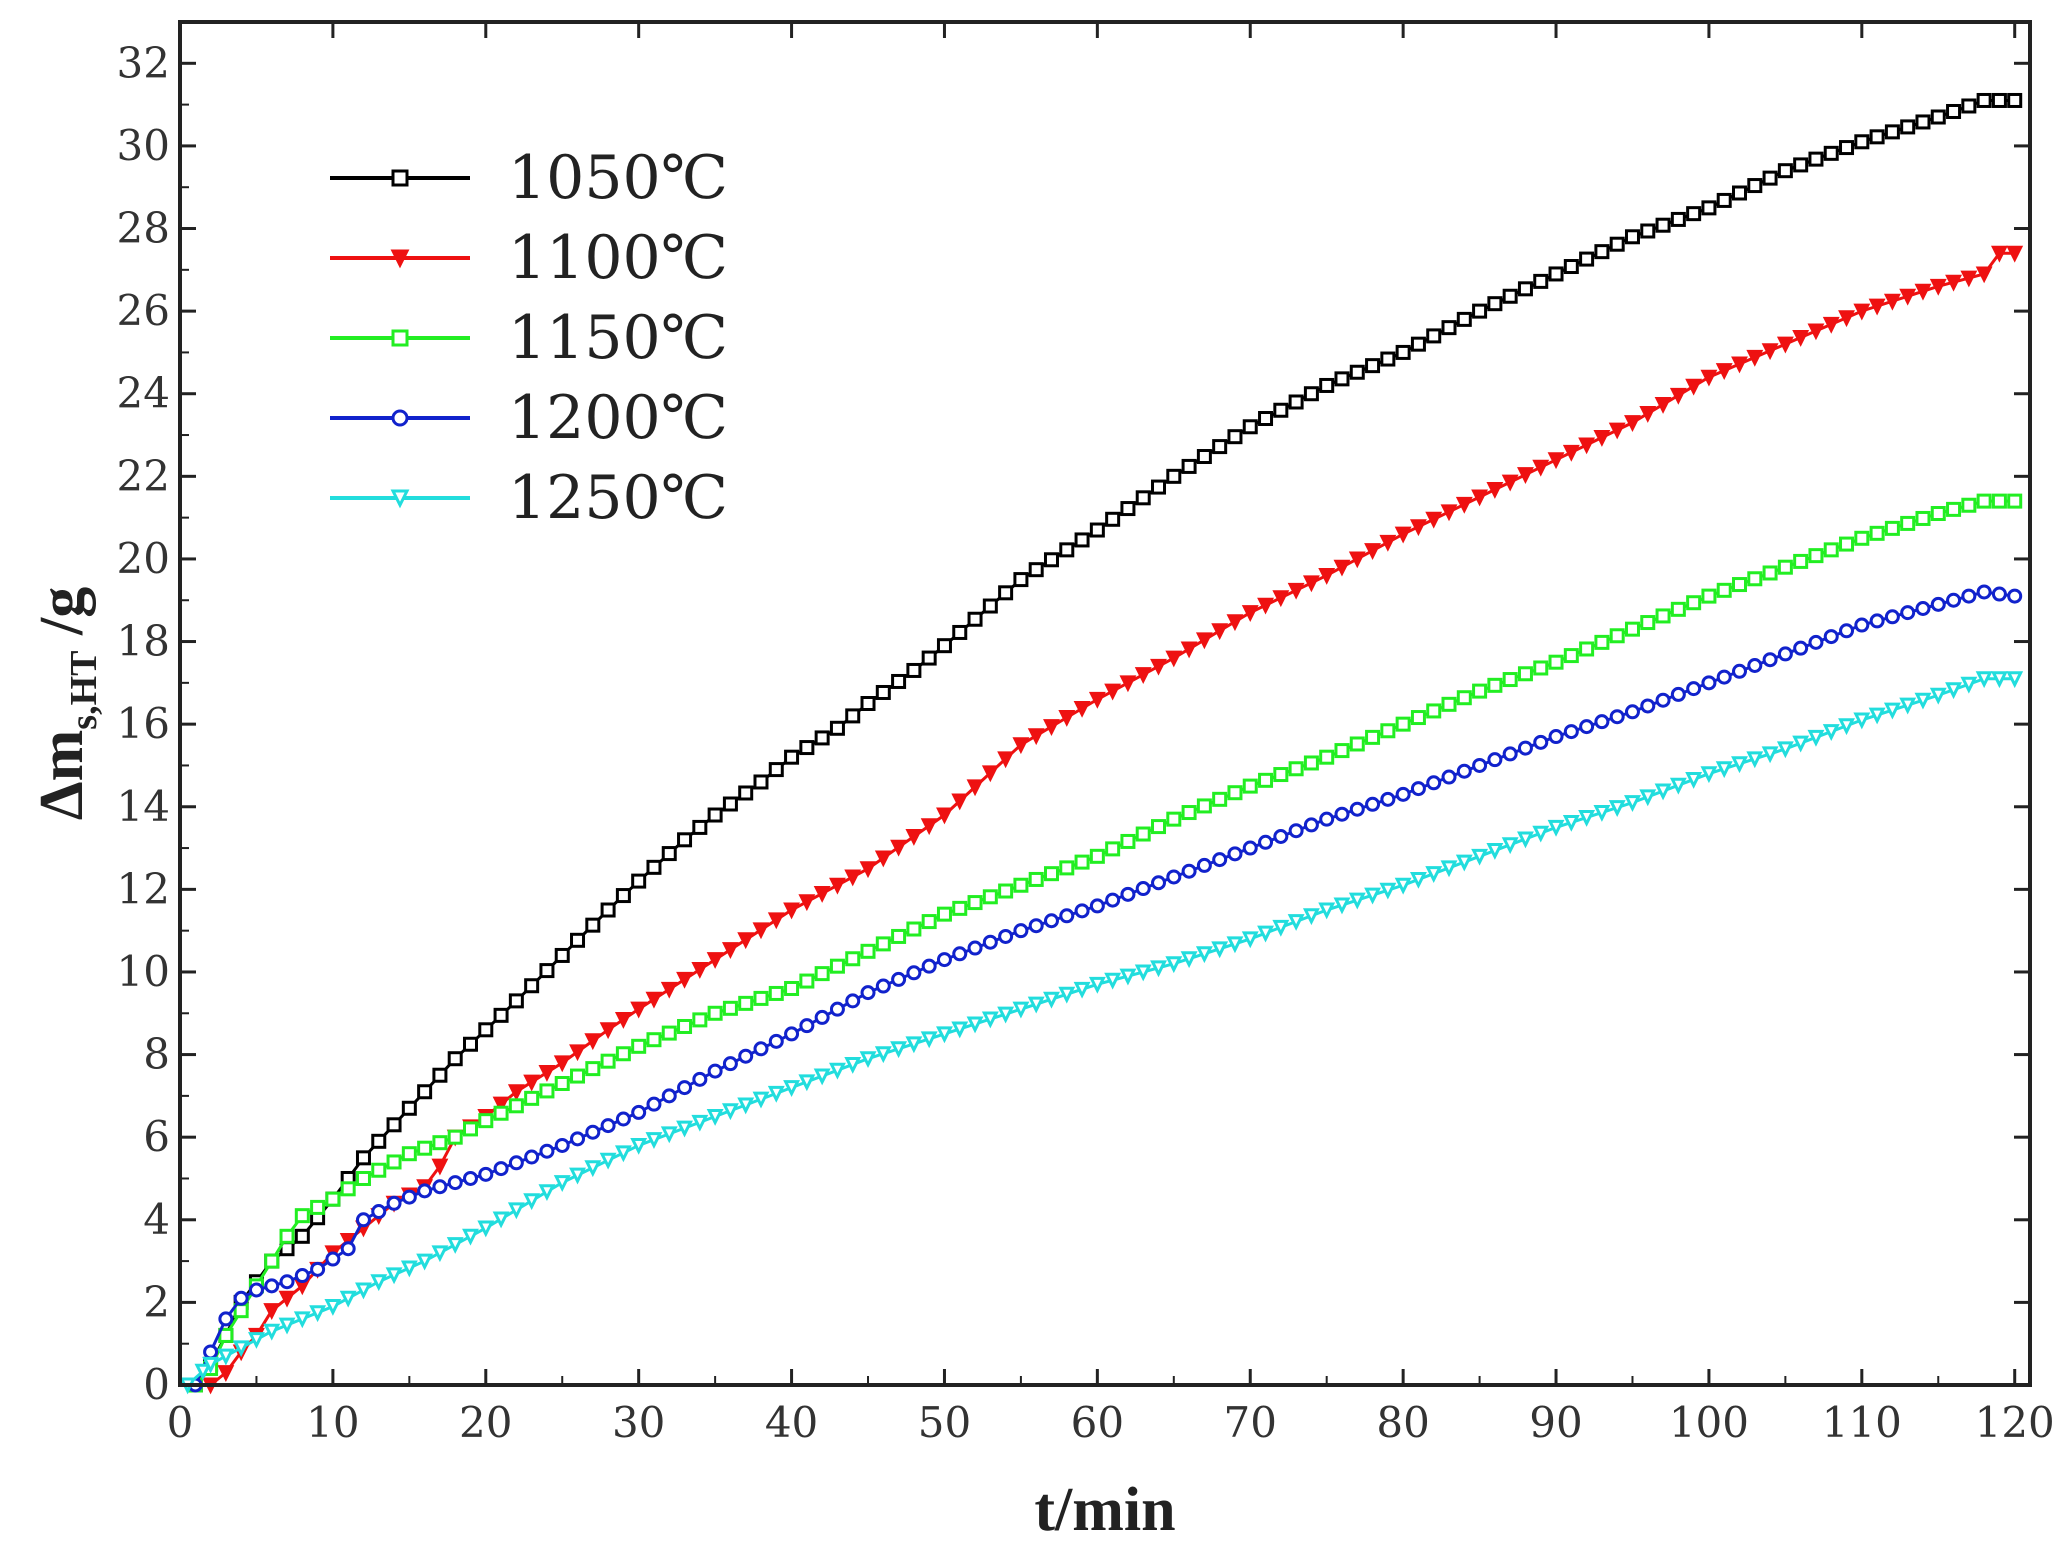 The height and width of the screenshot is (1547, 2064). What do you see at coordinates (180, 1422) in the screenshot?
I see `x-tick-label: 0` at bounding box center [180, 1422].